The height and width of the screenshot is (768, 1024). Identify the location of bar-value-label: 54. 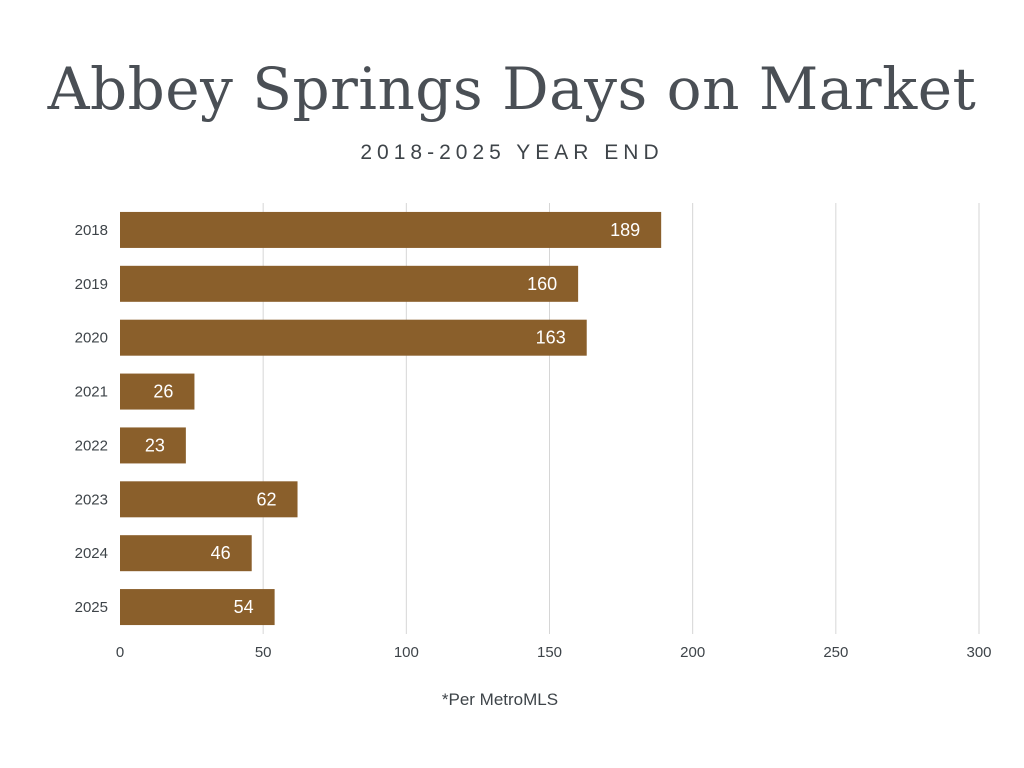
(244, 607).